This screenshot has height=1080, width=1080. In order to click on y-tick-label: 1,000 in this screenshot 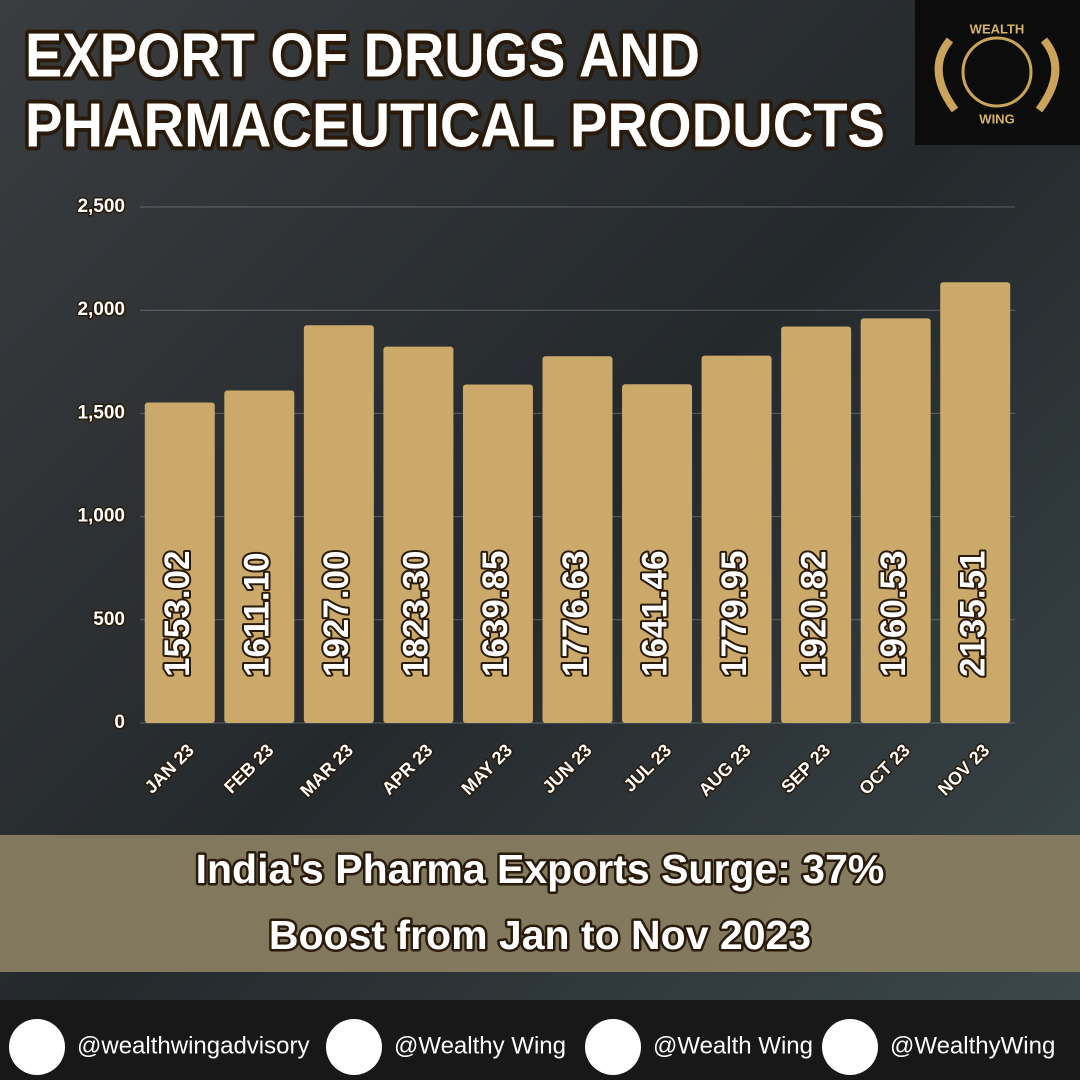, I will do `click(101, 516)`.